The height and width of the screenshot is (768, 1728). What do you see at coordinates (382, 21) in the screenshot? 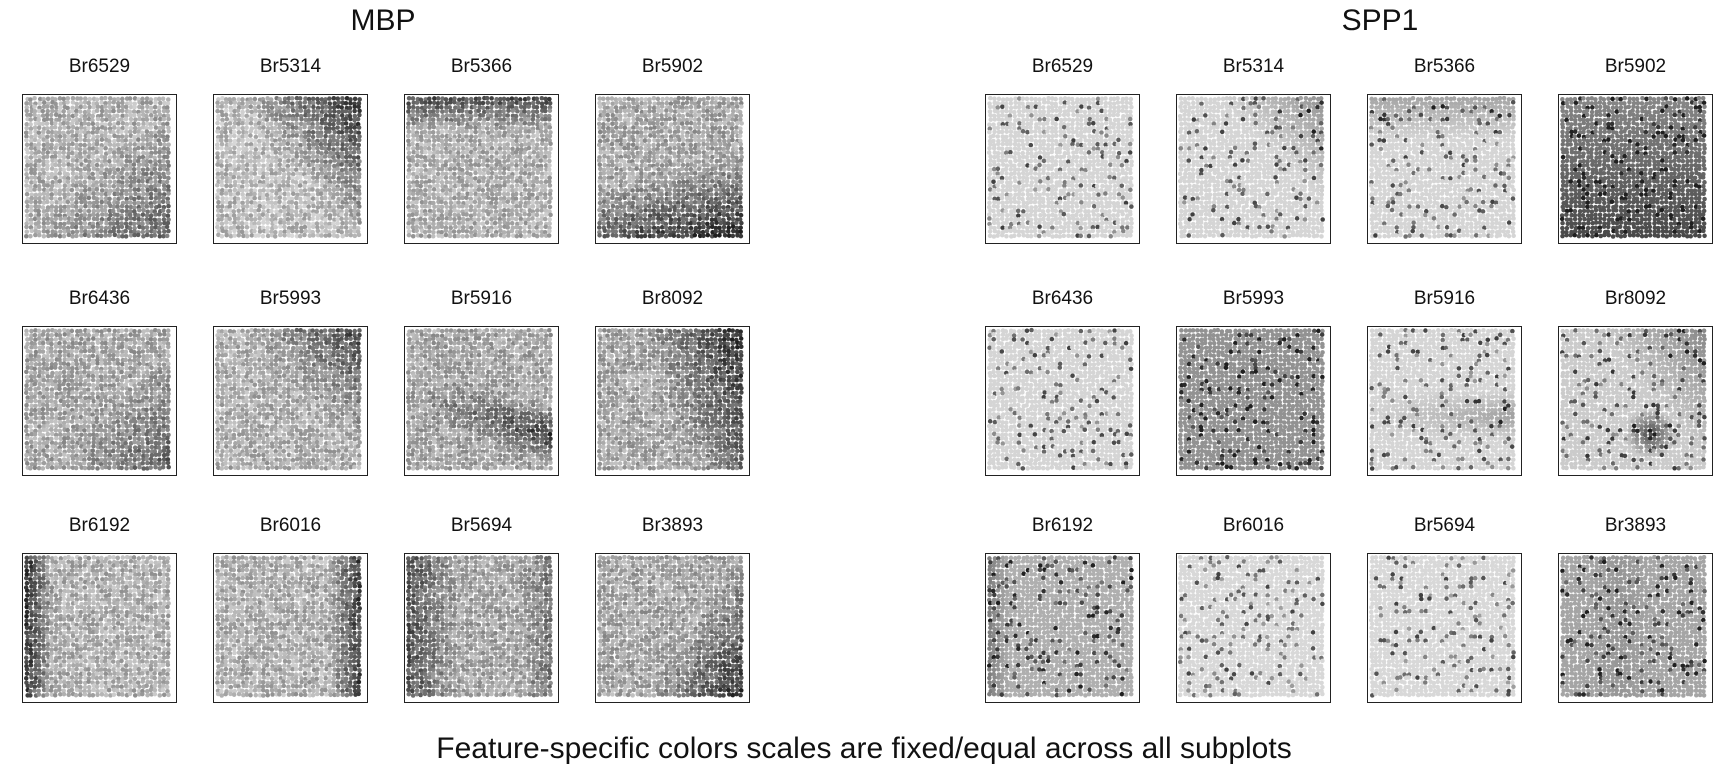
I see `mbp-group-title: MBP` at bounding box center [382, 21].